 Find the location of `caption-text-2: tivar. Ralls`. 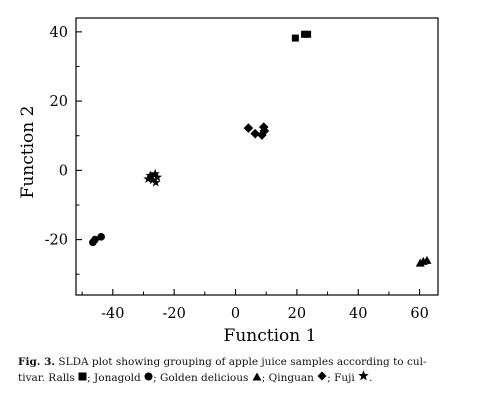

caption-text-2: tivar. Ralls is located at coordinates (48, 378).